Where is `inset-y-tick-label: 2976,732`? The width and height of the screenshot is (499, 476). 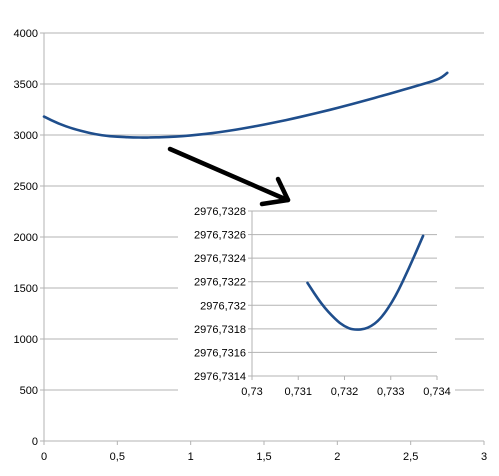
inset-y-tick-label: 2976,732 is located at coordinates (223, 306).